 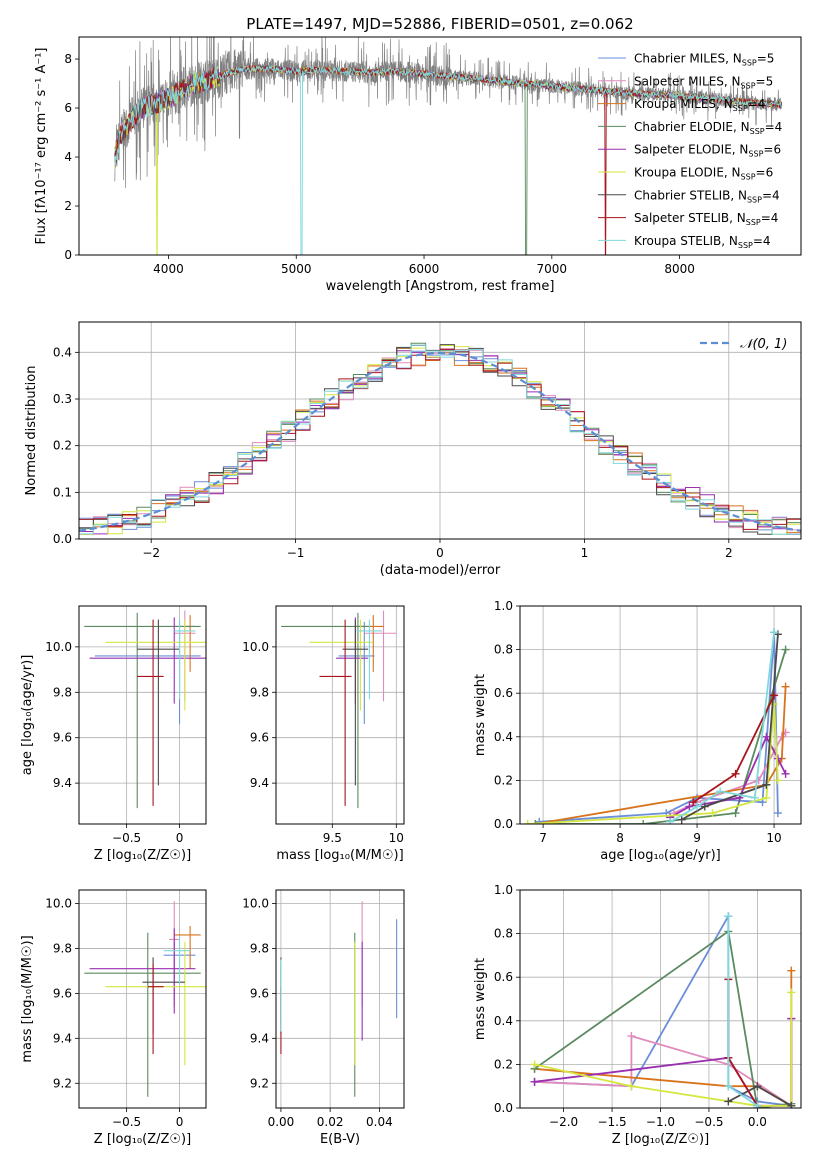 I want to click on age_vs_Z-plot, so click(x=145, y=709).